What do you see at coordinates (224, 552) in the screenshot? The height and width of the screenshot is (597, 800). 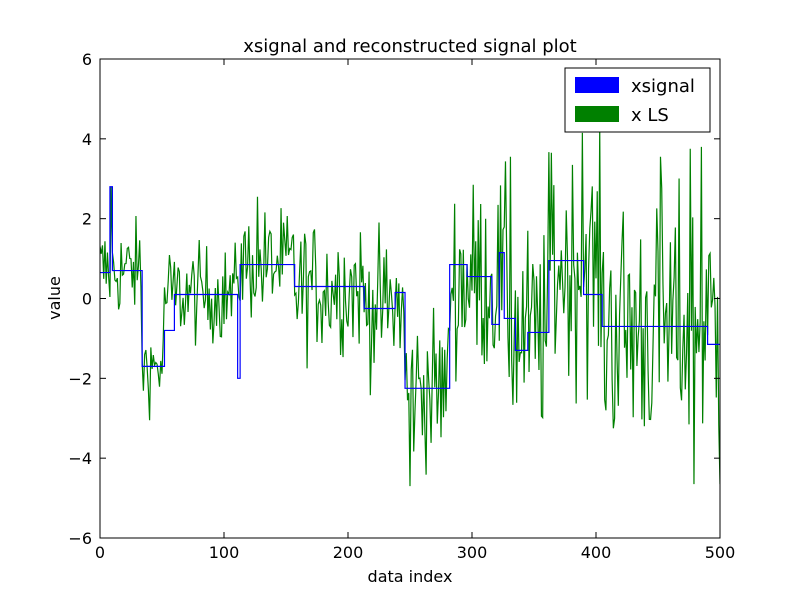 I see `x-tick-label: 100` at bounding box center [224, 552].